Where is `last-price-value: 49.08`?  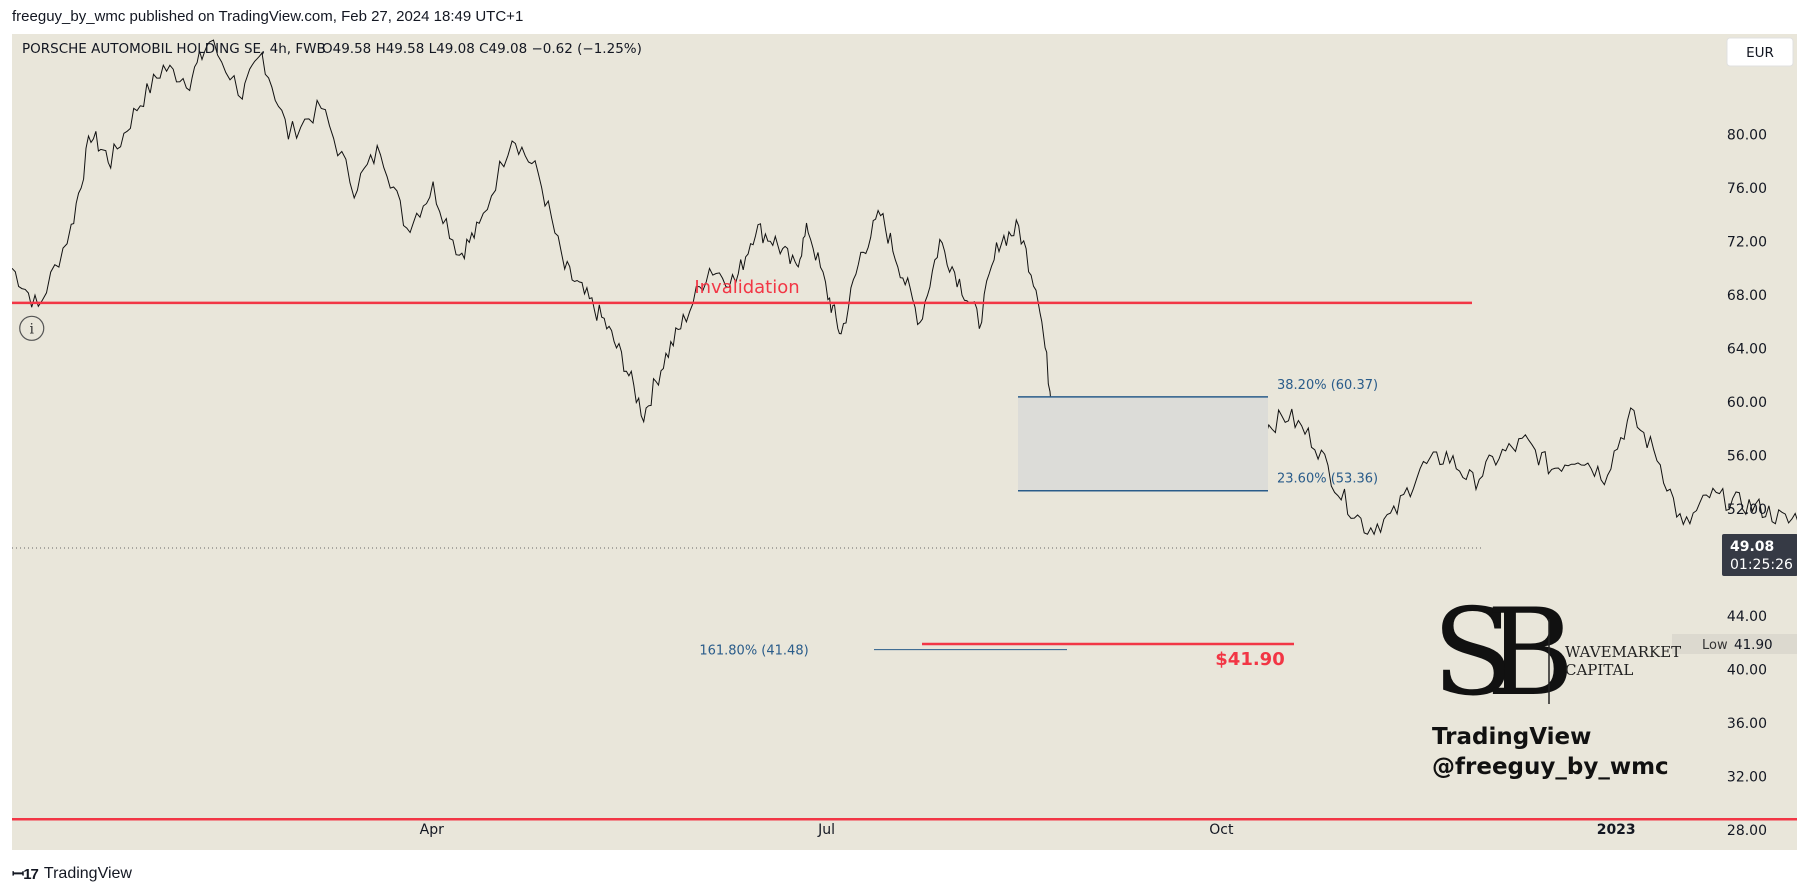 last-price-value: 49.08 is located at coordinates (1752, 547).